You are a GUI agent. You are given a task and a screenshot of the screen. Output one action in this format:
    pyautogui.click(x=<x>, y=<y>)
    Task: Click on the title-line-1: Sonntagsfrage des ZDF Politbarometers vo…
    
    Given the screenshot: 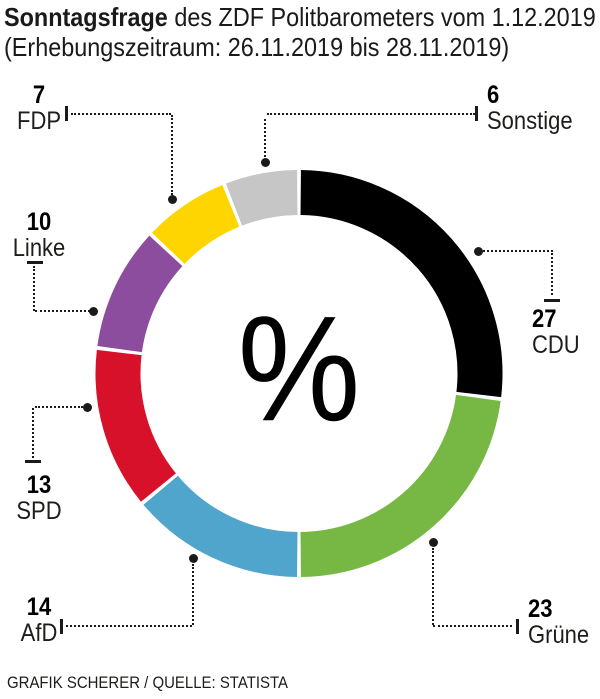 What is the action you would take?
    pyautogui.click(x=300, y=17)
    